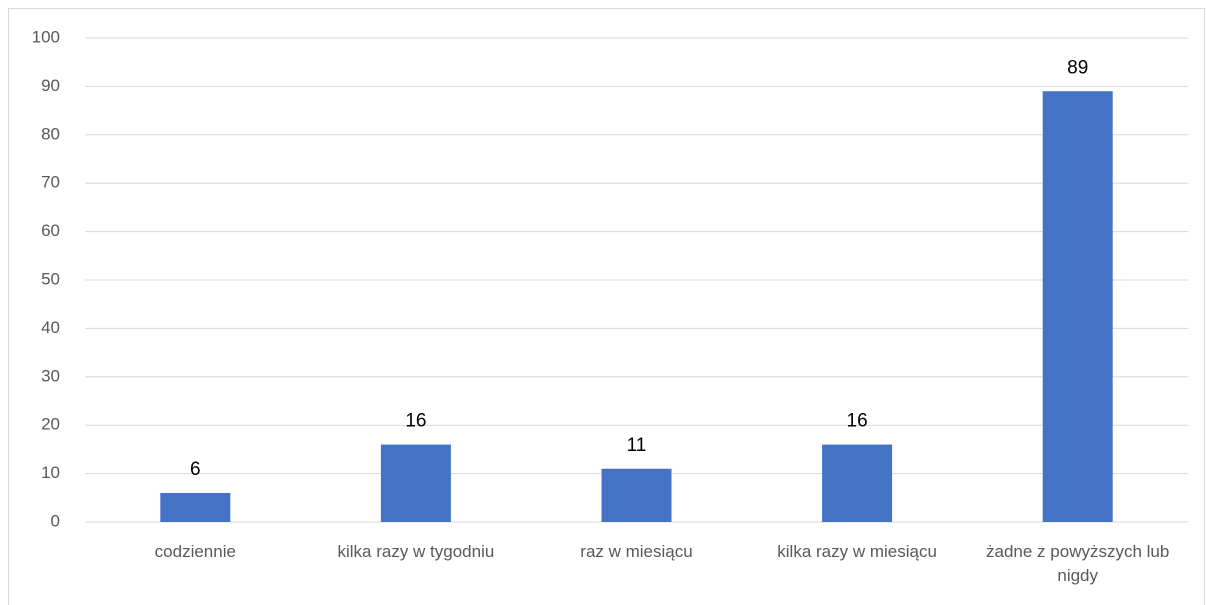 Image resolution: width=1206 pixels, height=605 pixels. Describe the element at coordinates (50, 182) in the screenshot. I see `y-tick-label: 70` at that location.